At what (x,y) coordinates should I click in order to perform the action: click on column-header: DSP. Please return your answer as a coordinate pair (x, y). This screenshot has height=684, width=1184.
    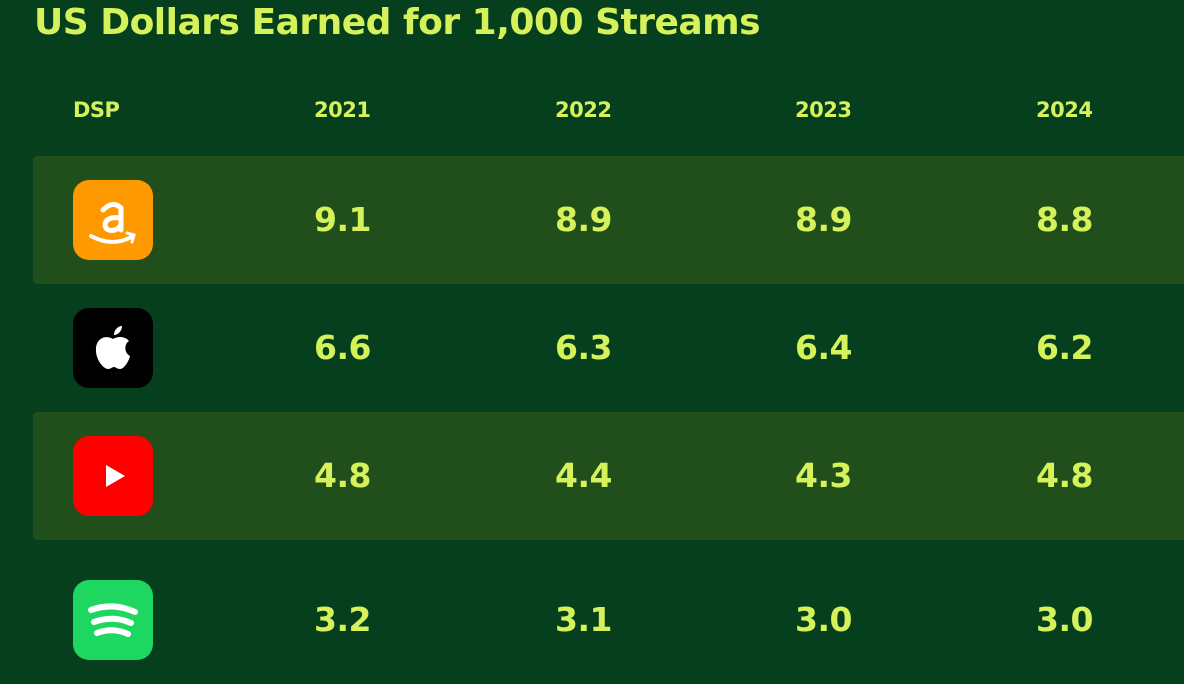
    Looking at the image, I should click on (96, 110).